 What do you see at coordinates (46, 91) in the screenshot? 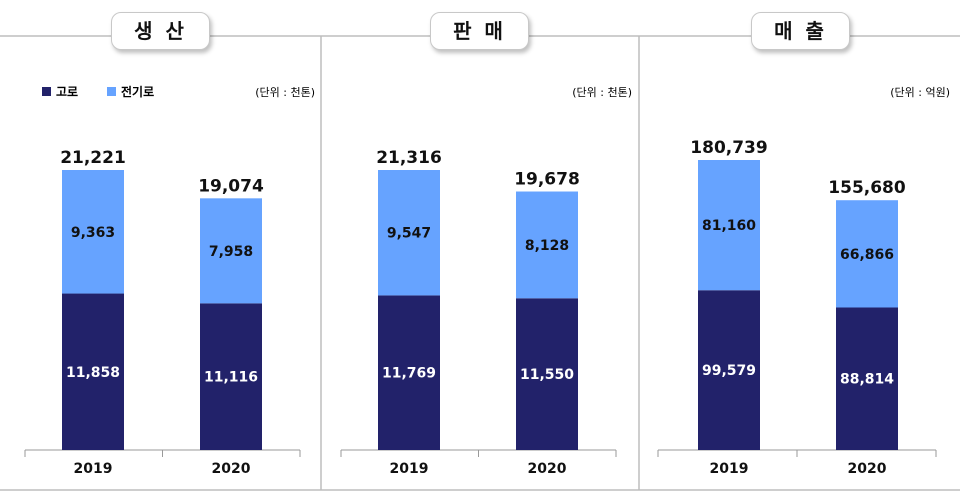
I see `legend-swatch-blast-furnace` at bounding box center [46, 91].